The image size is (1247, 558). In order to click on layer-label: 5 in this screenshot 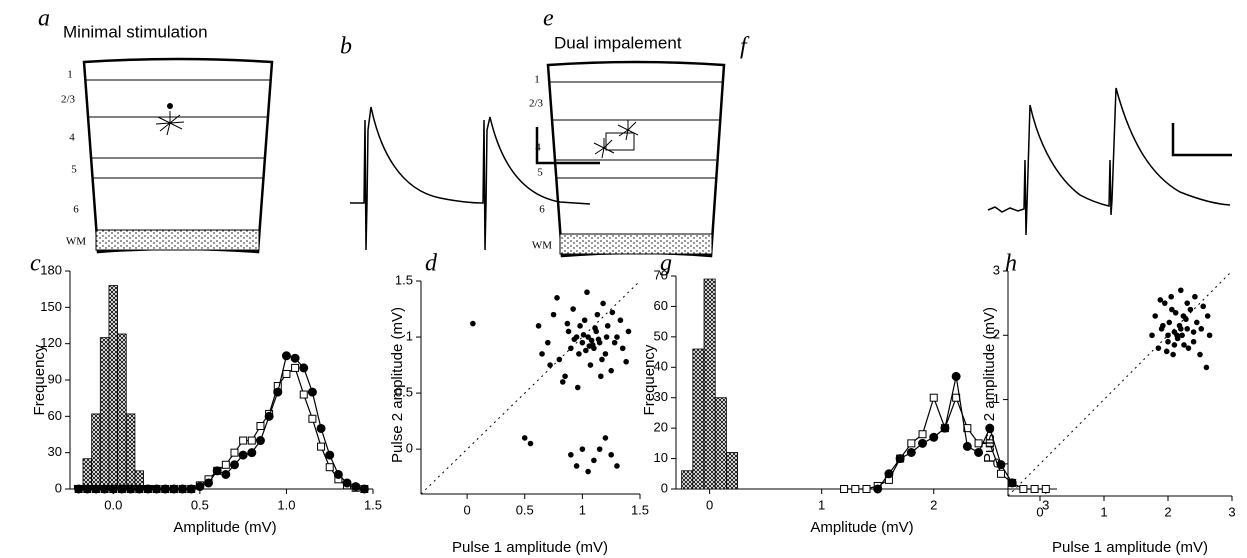, I will do `click(74, 170)`.